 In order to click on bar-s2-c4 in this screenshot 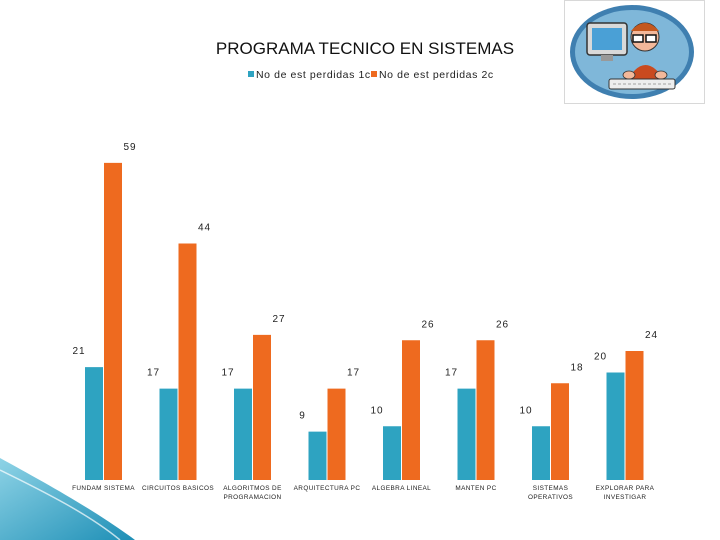, I will do `click(336, 434)`.